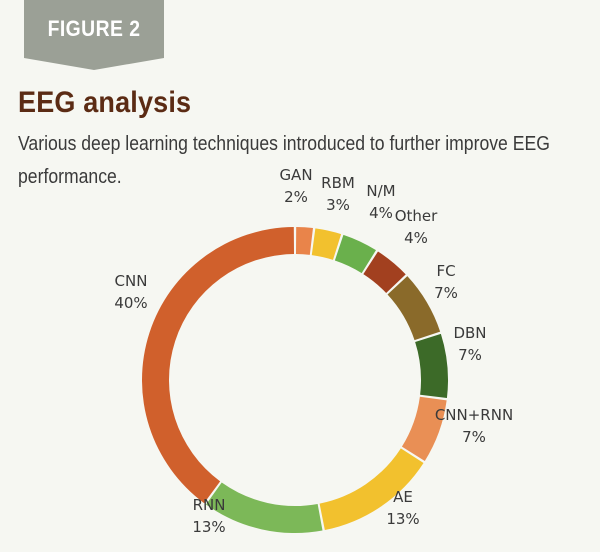 The width and height of the screenshot is (600, 552). I want to click on slice-label-cnn-rnn: CNN+RNN, so click(474, 415).